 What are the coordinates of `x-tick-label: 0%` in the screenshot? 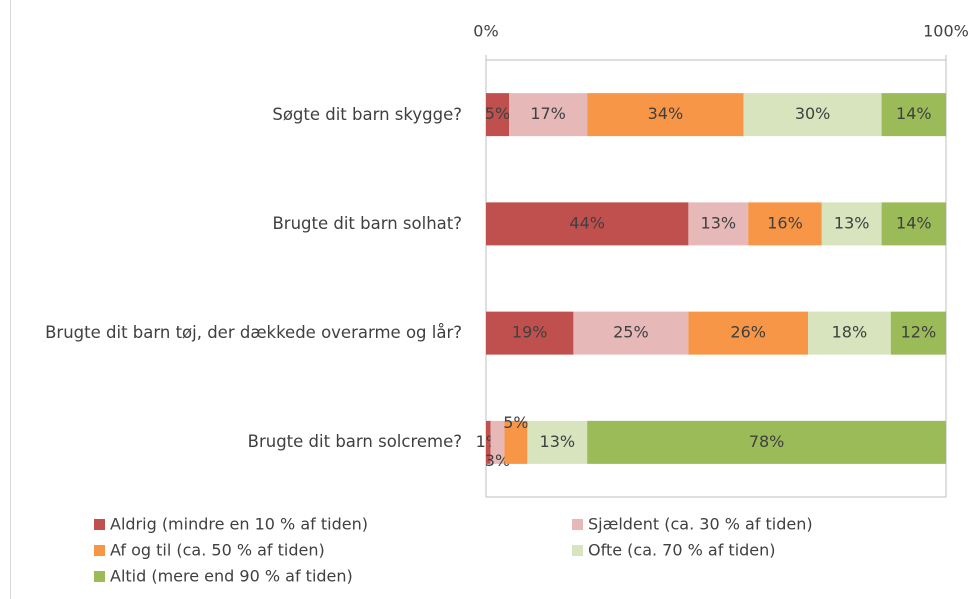 It's located at (485, 31).